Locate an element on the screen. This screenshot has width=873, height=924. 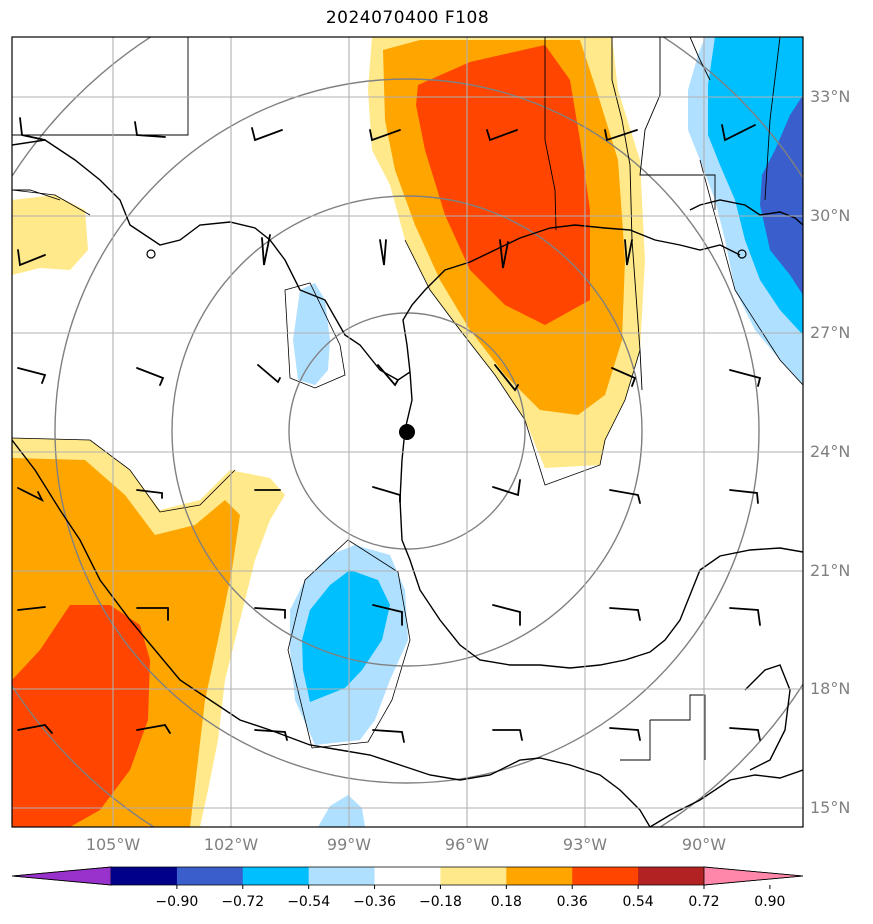
colorbar-outline is located at coordinates (407, 876).